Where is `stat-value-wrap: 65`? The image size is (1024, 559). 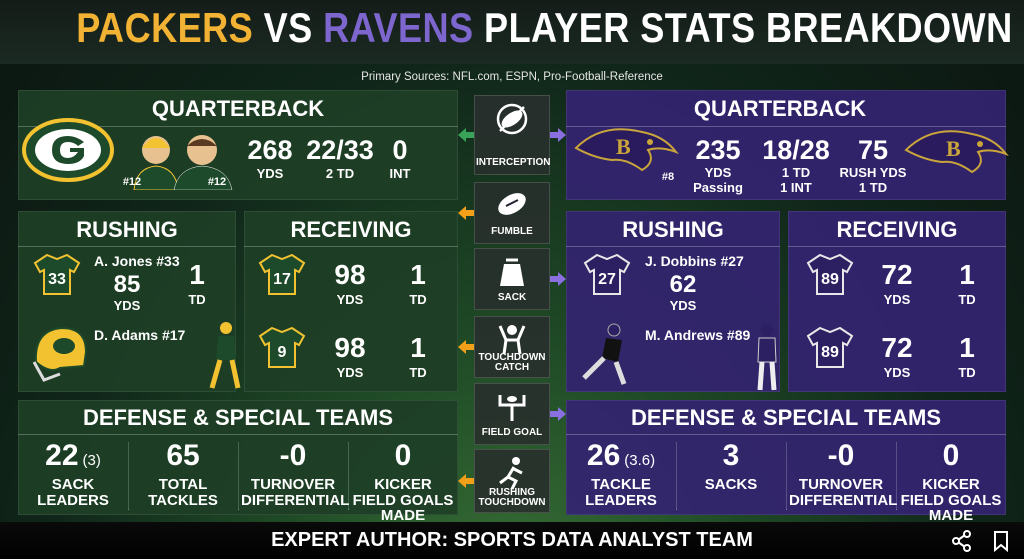 stat-value-wrap: 65 is located at coordinates (183, 456).